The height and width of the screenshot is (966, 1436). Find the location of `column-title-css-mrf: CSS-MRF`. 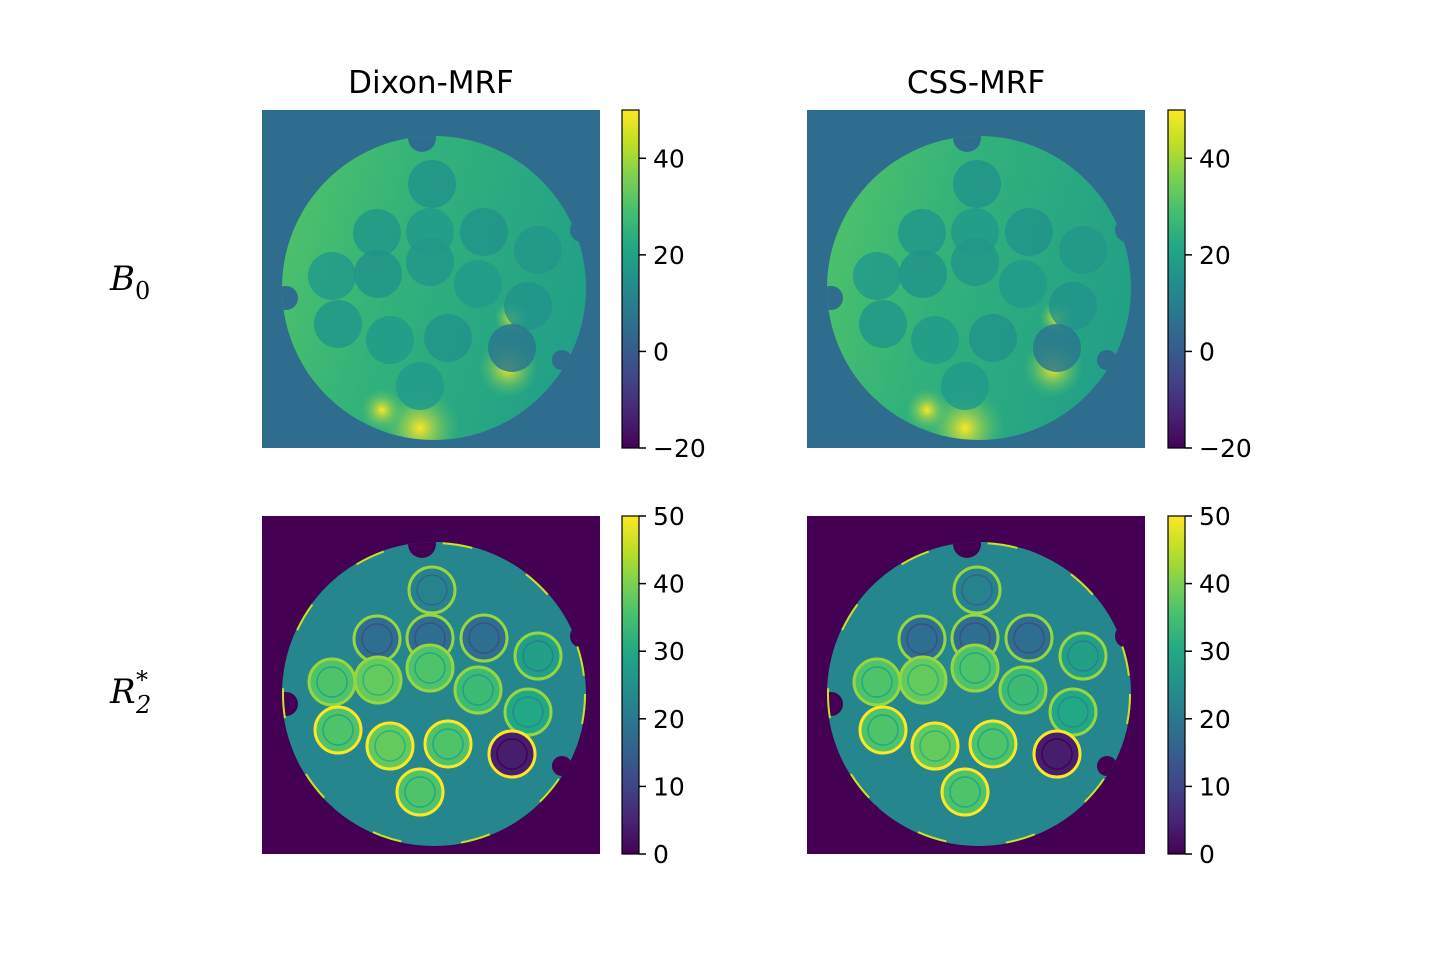

column-title-css-mrf: CSS-MRF is located at coordinates (976, 83).